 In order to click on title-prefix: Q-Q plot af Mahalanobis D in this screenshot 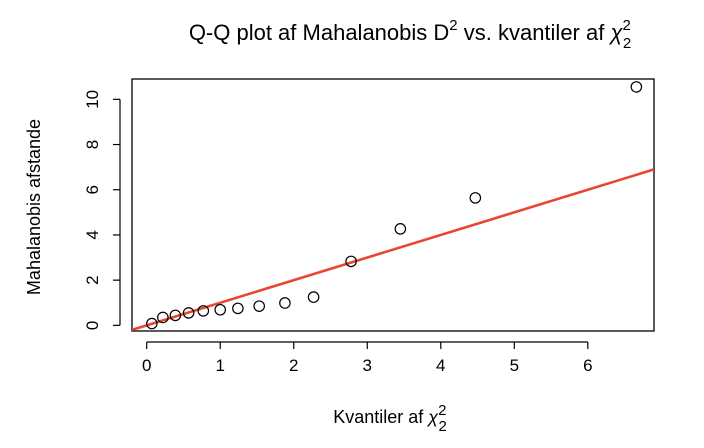, I will do `click(319, 32)`.